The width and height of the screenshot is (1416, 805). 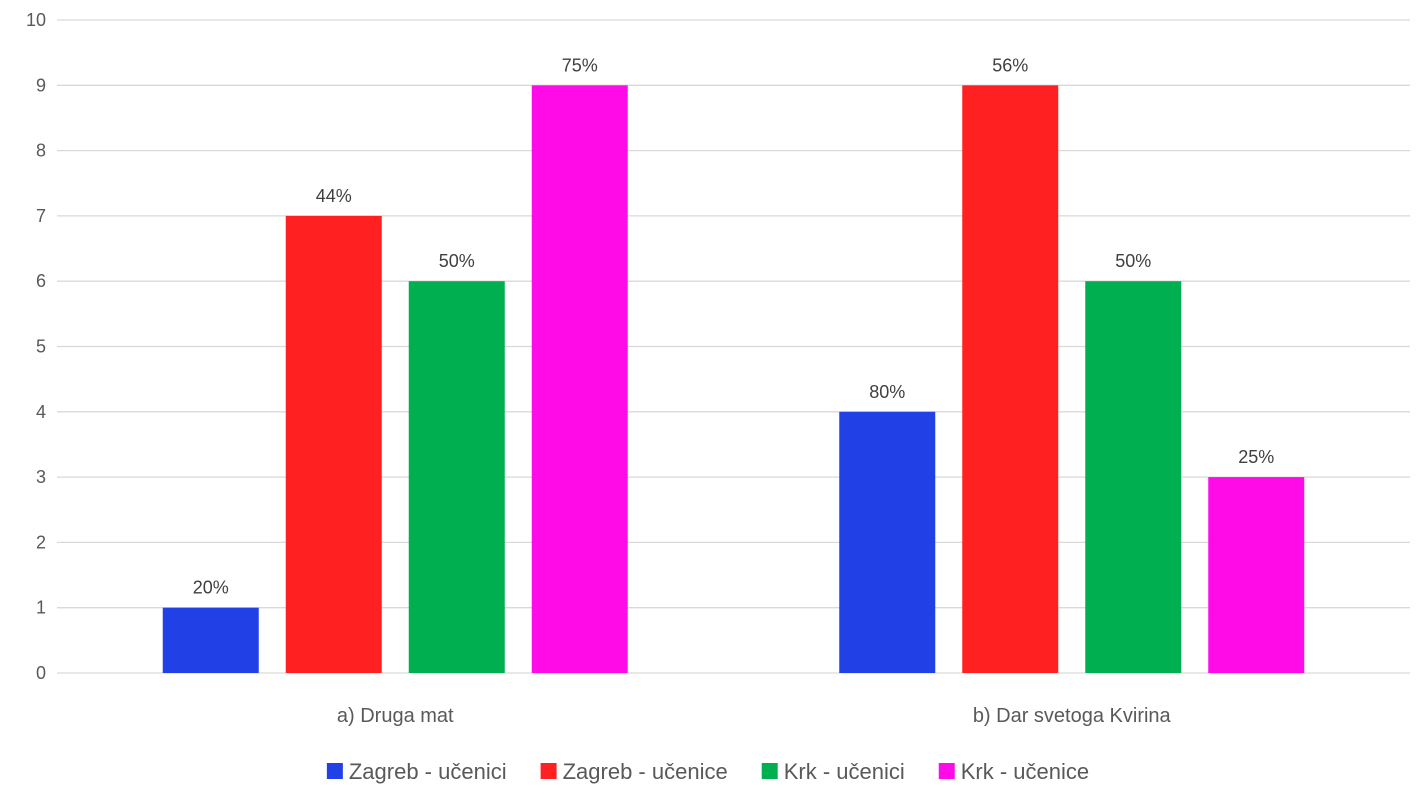 I want to click on data-label: 56%, so click(x=1010, y=65).